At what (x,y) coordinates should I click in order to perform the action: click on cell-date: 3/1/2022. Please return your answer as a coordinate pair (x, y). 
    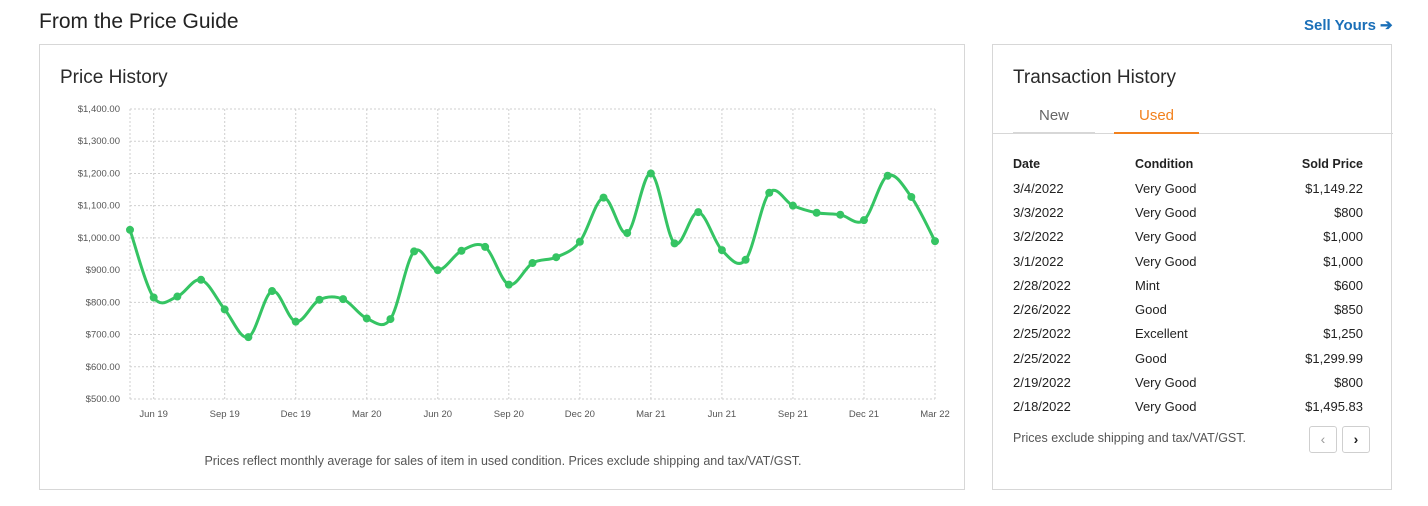
    Looking at the image, I should click on (1038, 261).